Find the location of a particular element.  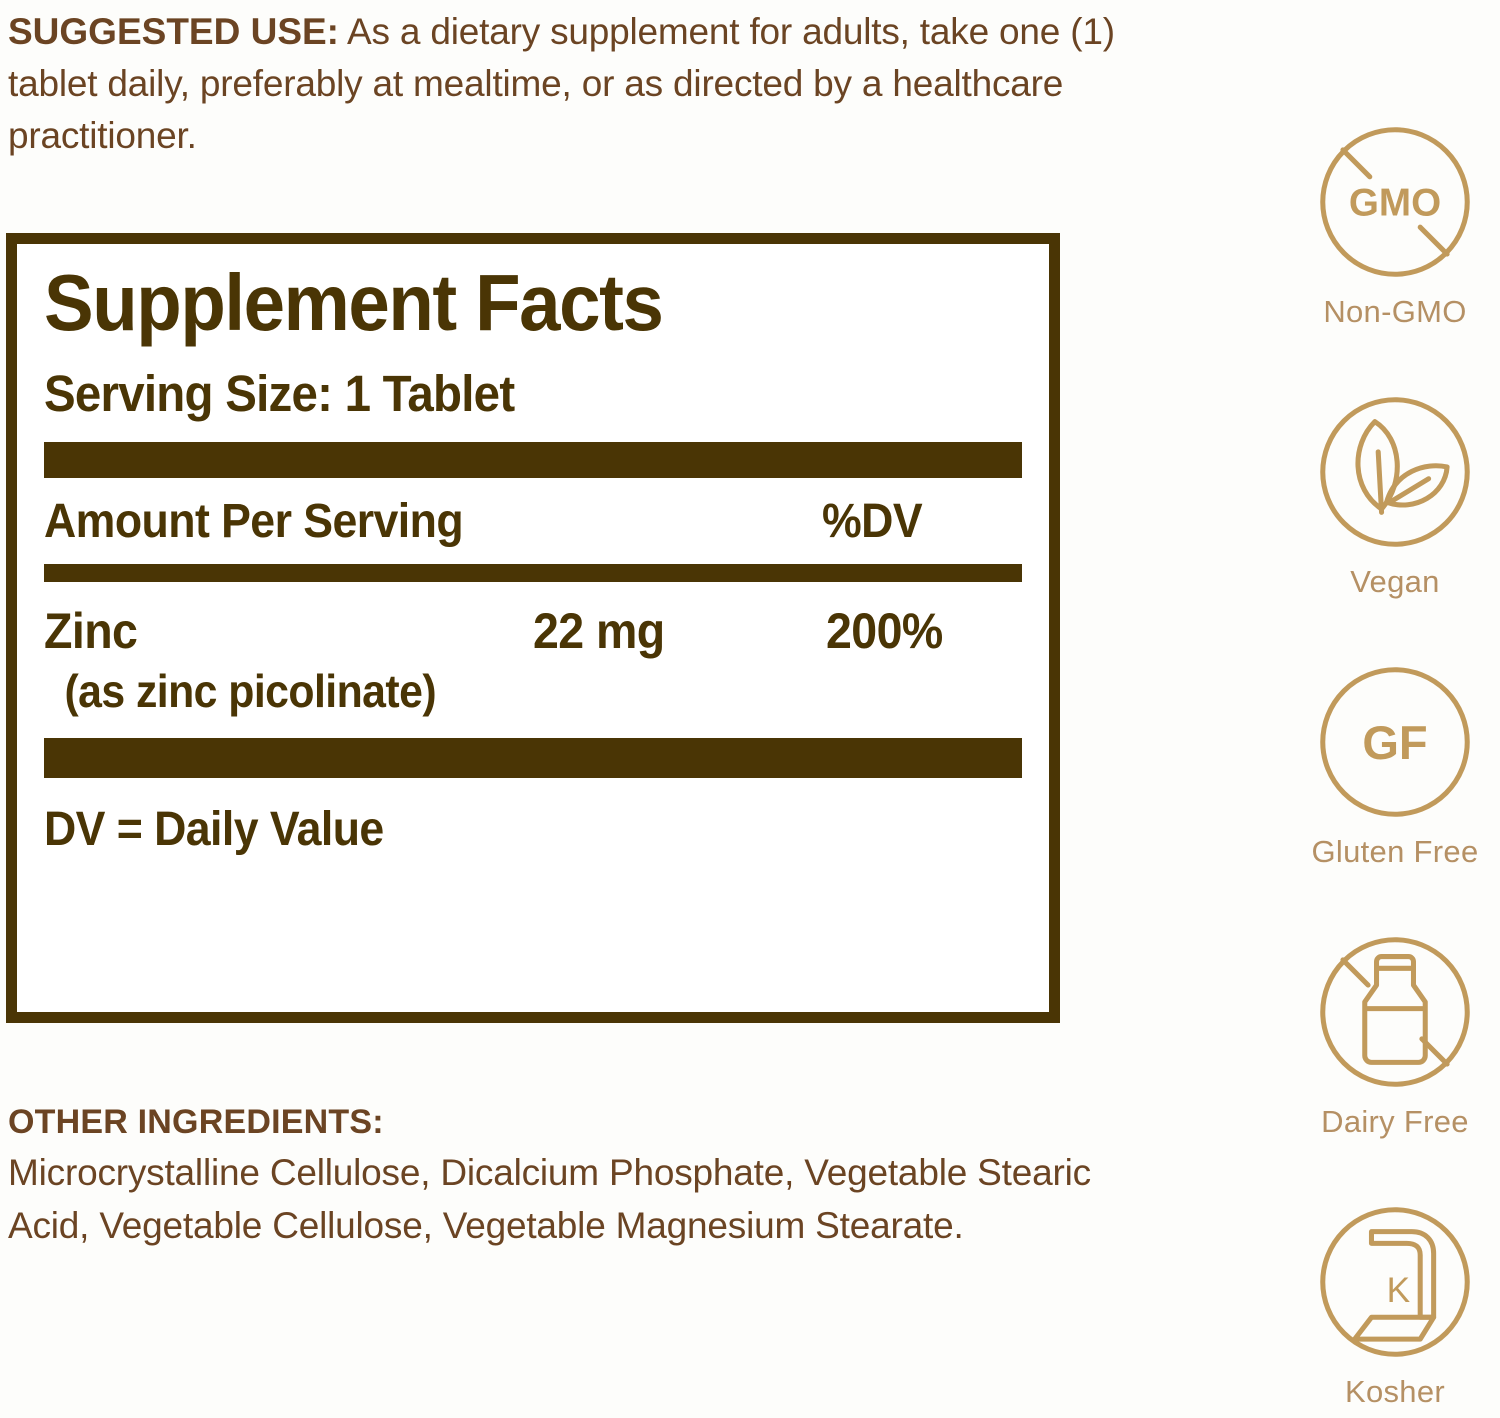

badge-dairy-free: Dairy Free is located at coordinates (1395, 1063).